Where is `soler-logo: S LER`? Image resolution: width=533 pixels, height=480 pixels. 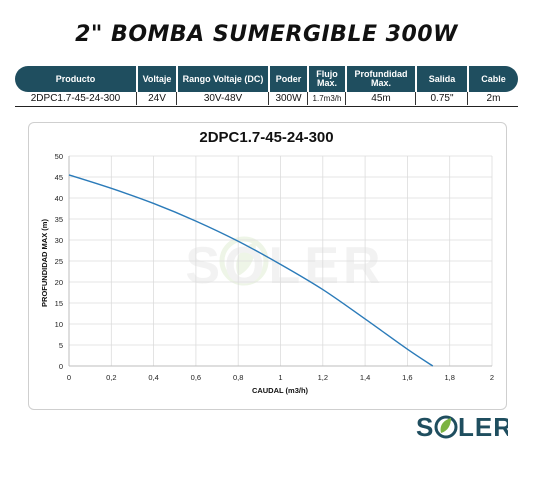
soler-logo: S LER is located at coordinates (462, 427).